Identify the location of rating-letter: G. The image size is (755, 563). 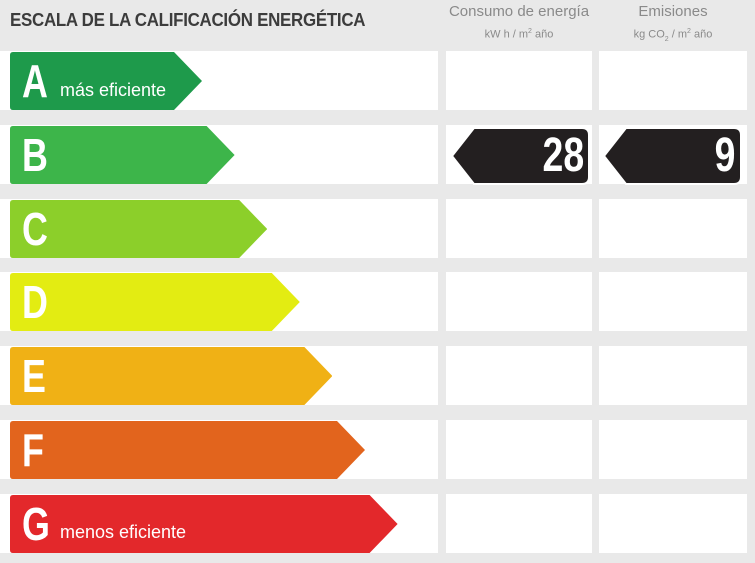
(36, 523).